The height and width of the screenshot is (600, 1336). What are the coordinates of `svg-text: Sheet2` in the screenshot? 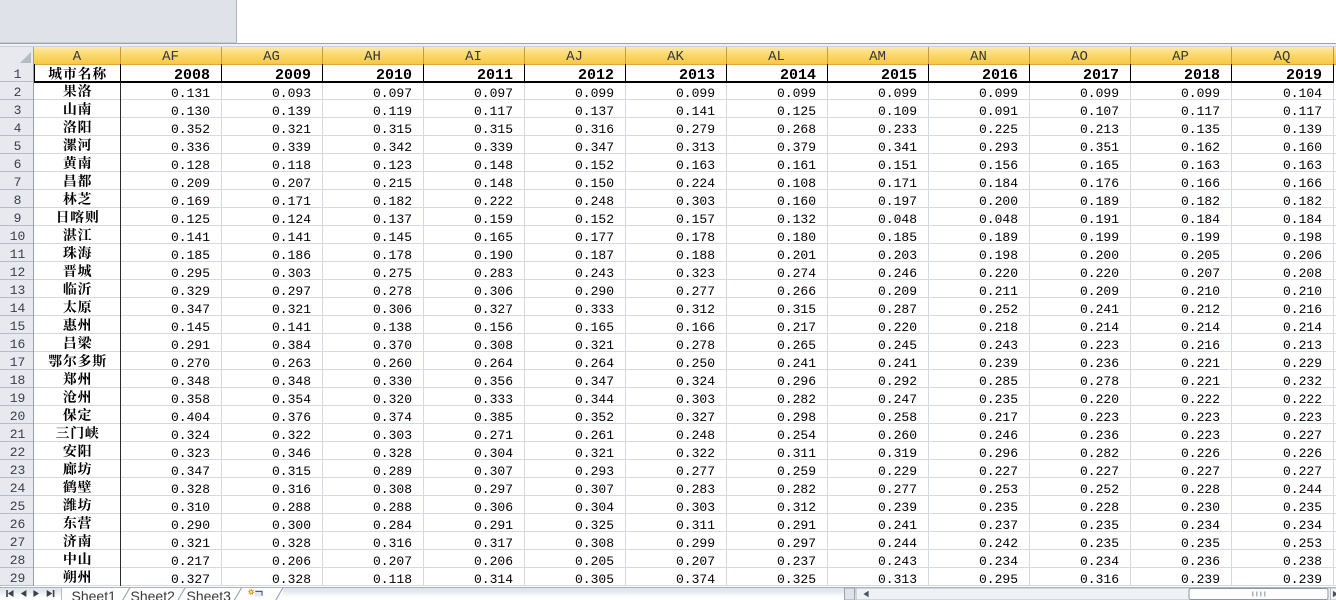 It's located at (153, 594).